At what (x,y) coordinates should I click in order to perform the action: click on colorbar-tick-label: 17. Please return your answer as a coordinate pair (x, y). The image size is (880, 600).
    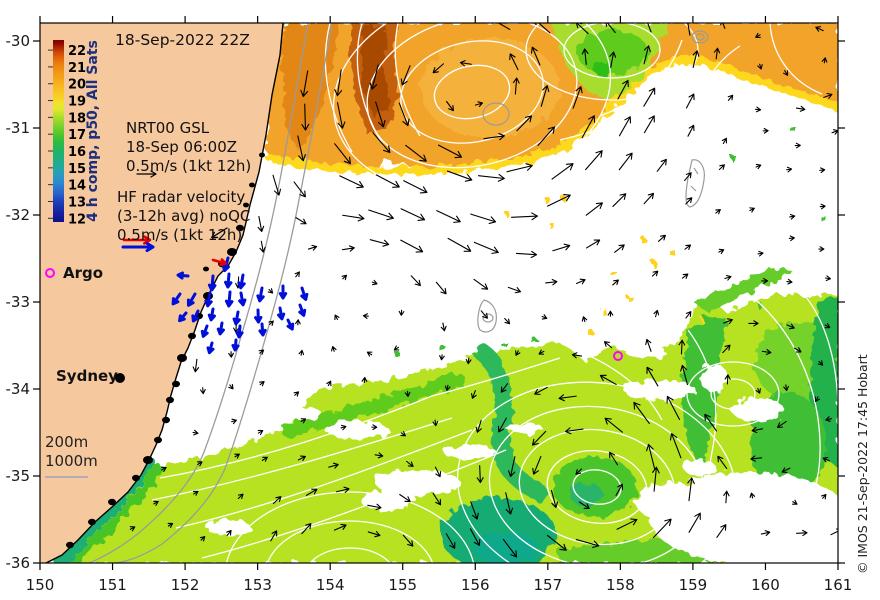
    Looking at the image, I should click on (77, 135).